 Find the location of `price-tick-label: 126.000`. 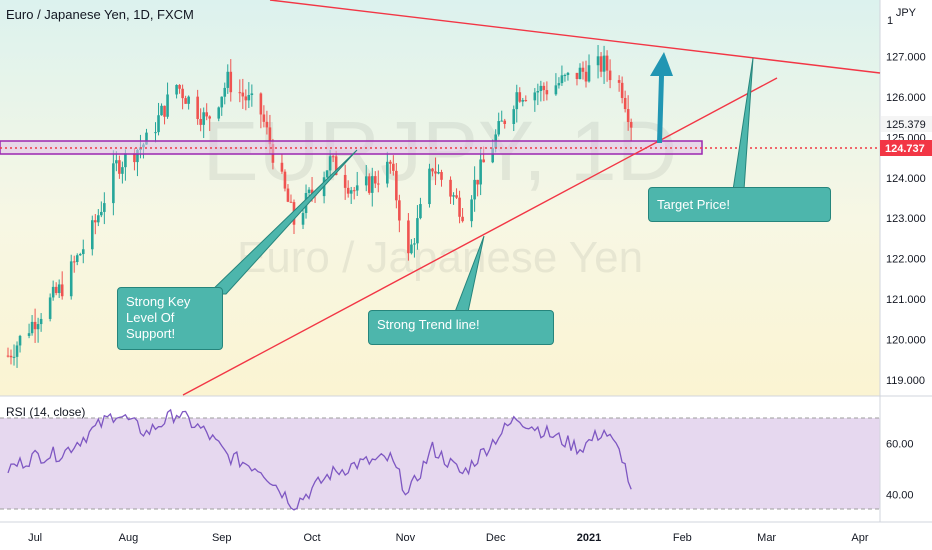

price-tick-label: 126.000 is located at coordinates (906, 98).